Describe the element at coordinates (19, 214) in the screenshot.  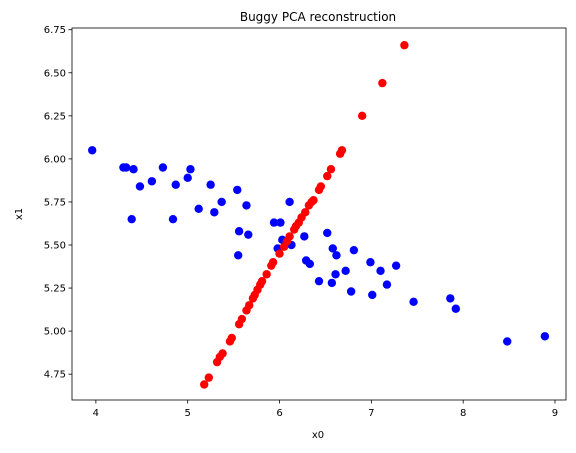
I see `y-axis-label: x1` at that location.